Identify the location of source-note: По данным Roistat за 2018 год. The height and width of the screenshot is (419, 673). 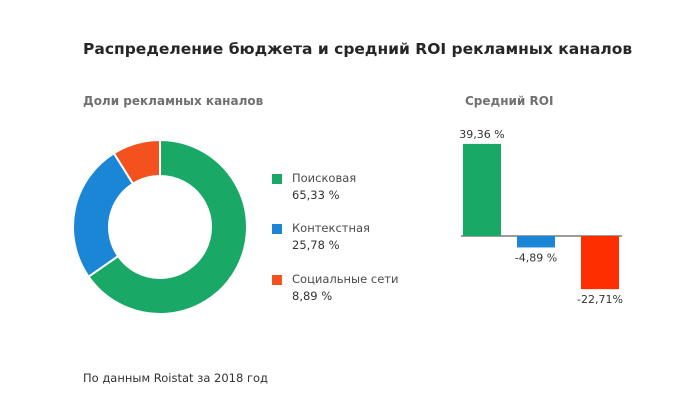
(175, 378).